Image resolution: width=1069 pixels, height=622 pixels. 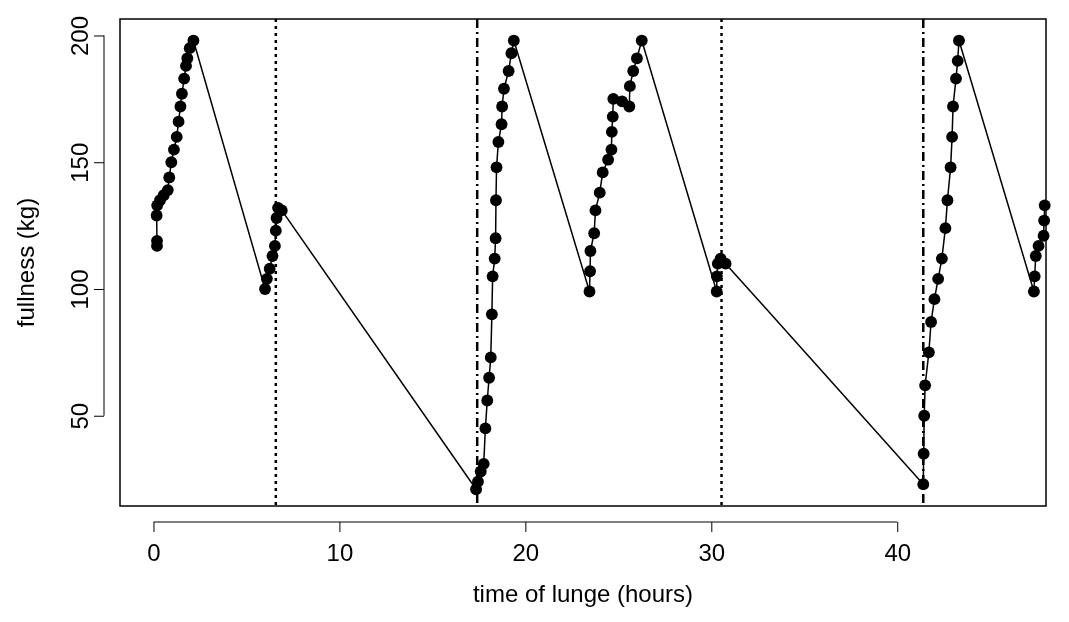 What do you see at coordinates (80, 416) in the screenshot?
I see `y-tick-label: 50` at bounding box center [80, 416].